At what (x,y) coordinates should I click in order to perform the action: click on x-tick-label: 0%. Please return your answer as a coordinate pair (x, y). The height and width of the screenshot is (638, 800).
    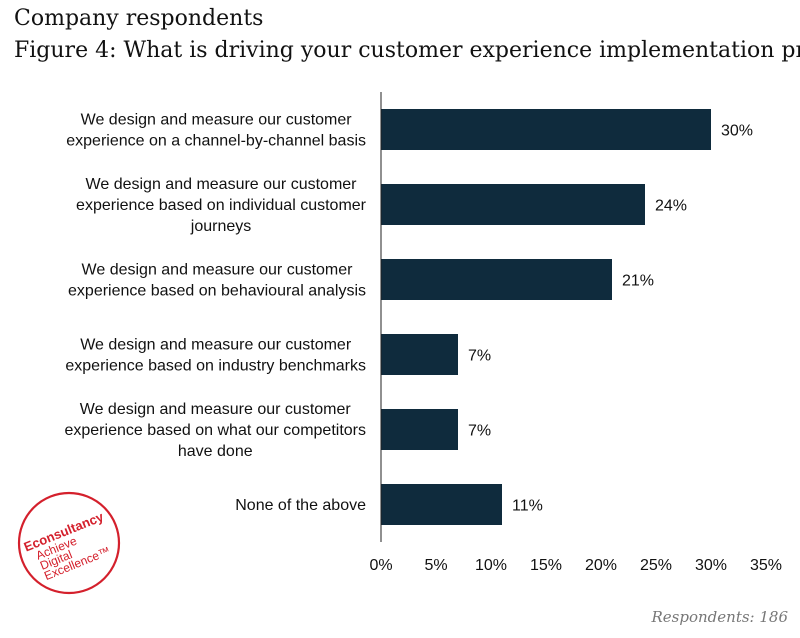
    Looking at the image, I should click on (380, 565).